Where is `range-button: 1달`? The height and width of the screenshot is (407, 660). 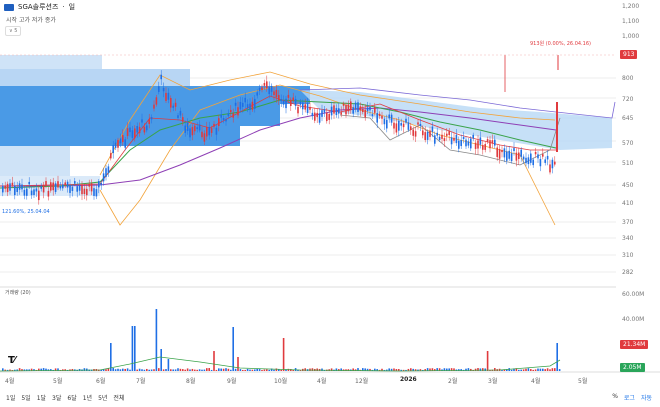 range-button: 1달 is located at coordinates (41, 398).